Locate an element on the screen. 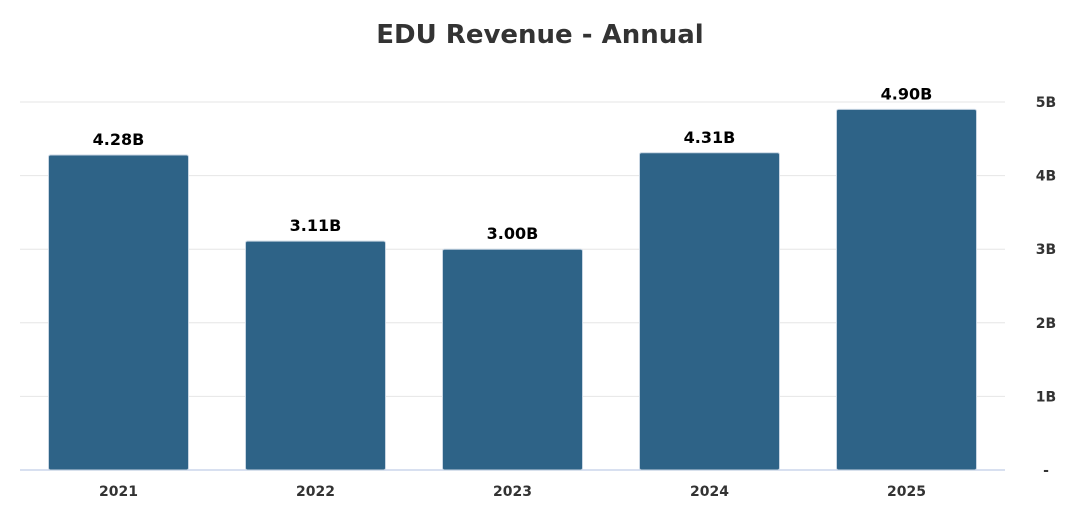 The height and width of the screenshot is (526, 1080). y-tick-label: 4B is located at coordinates (1046, 177).